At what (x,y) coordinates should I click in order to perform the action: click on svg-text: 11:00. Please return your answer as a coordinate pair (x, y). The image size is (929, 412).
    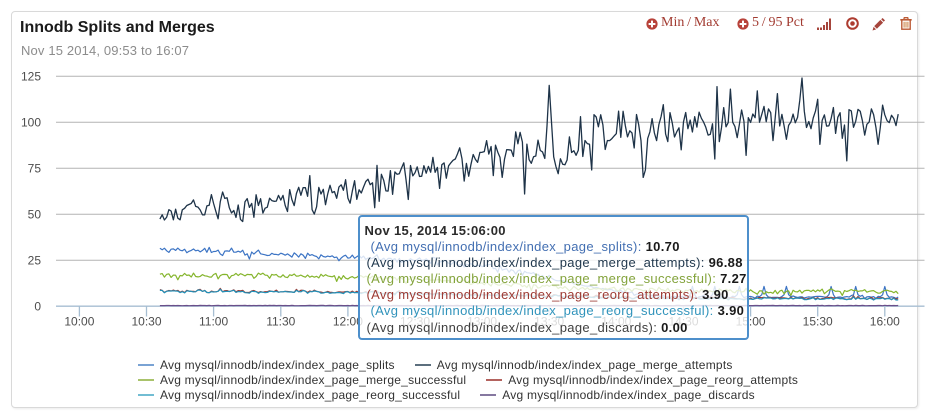
    Looking at the image, I should click on (213, 322).